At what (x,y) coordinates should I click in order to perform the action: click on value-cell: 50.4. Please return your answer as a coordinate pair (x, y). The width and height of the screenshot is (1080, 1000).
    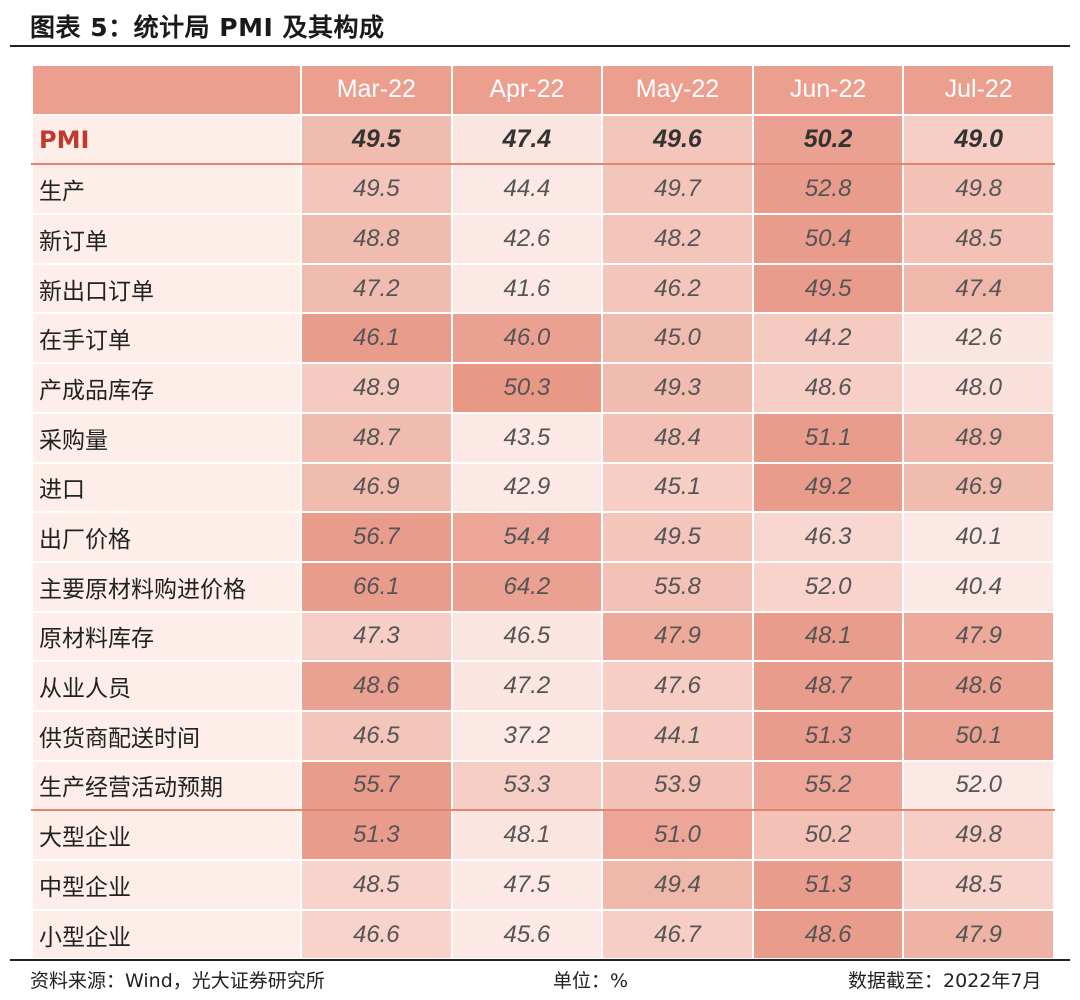
    Looking at the image, I should click on (828, 239).